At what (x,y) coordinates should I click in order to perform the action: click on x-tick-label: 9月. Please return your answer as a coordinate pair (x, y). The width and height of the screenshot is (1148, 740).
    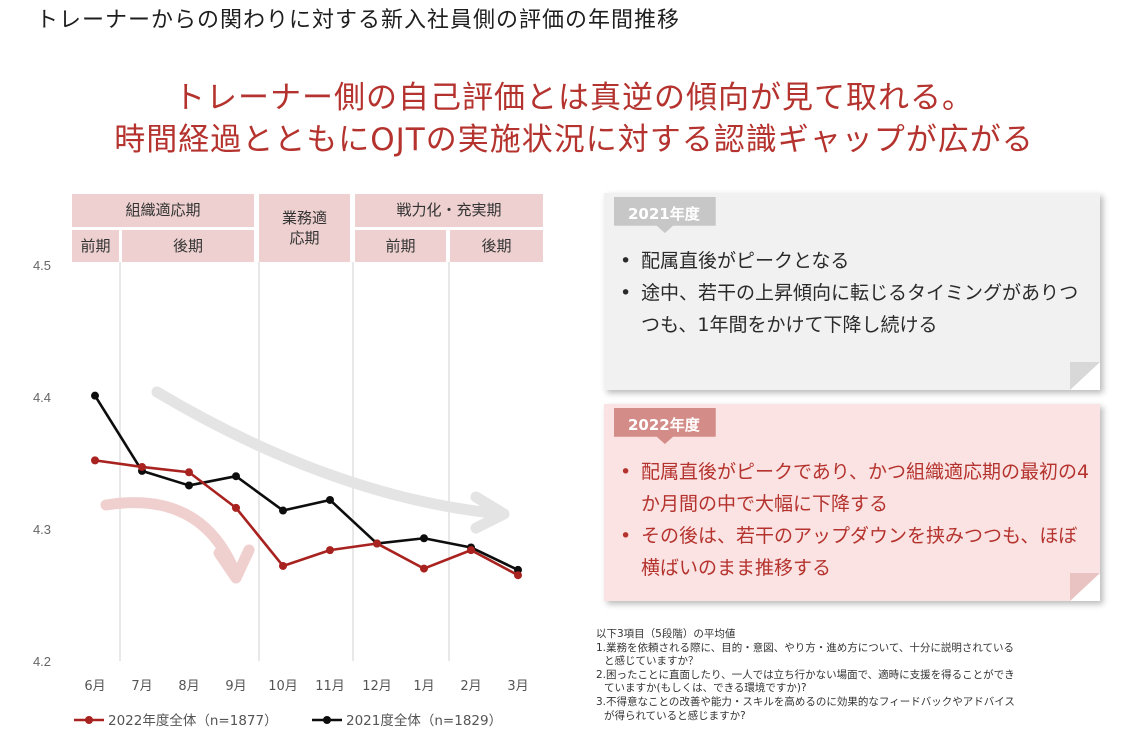
    Looking at the image, I should click on (235, 686).